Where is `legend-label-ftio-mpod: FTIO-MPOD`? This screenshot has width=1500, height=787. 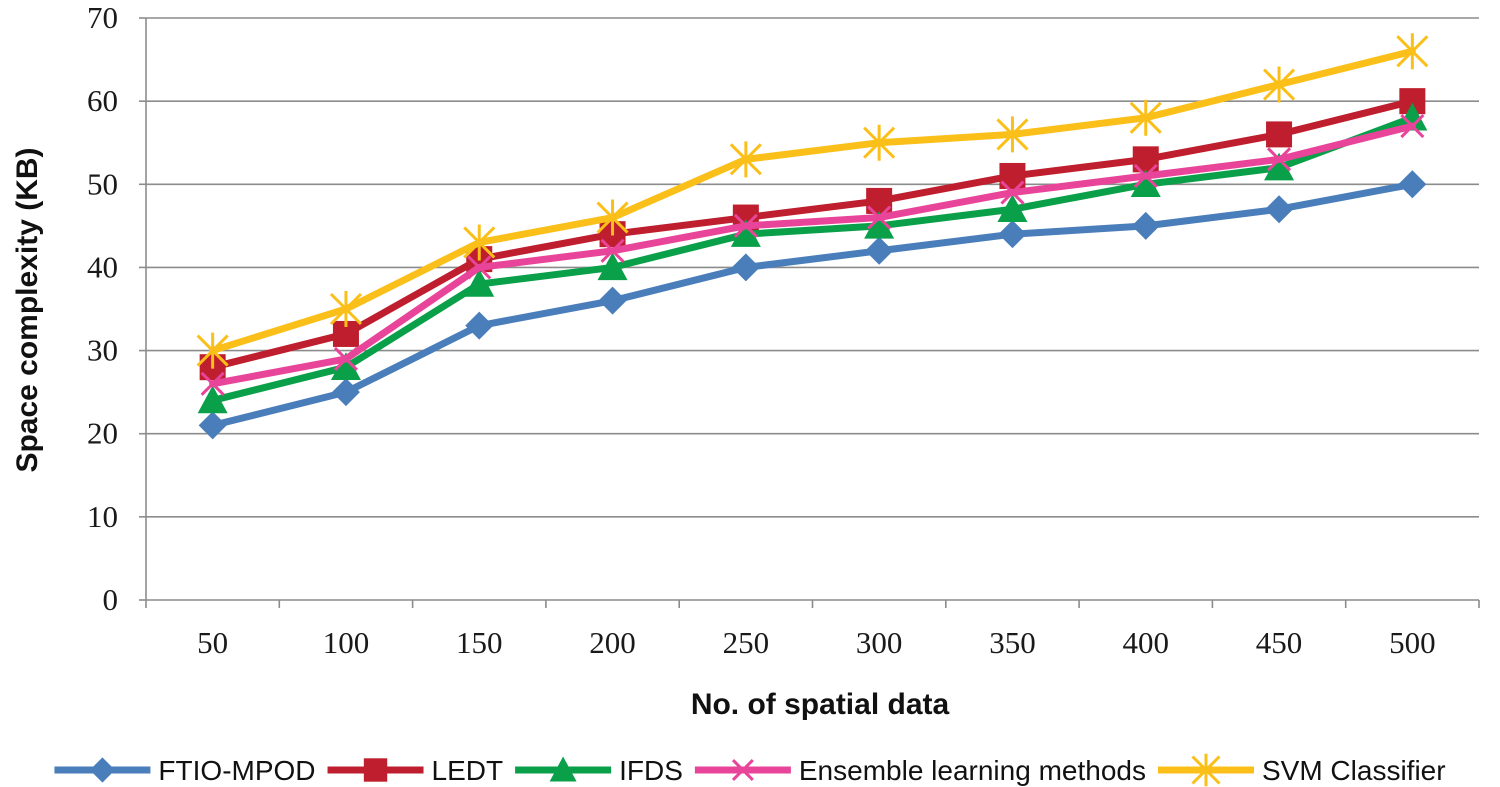
legend-label-ftio-mpod: FTIO-MPOD is located at coordinates (236, 770).